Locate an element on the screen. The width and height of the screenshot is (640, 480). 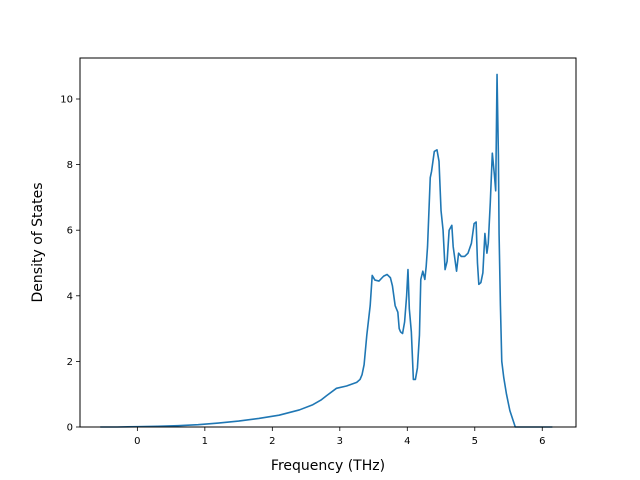
x-tick-label: 1 is located at coordinates (205, 441).